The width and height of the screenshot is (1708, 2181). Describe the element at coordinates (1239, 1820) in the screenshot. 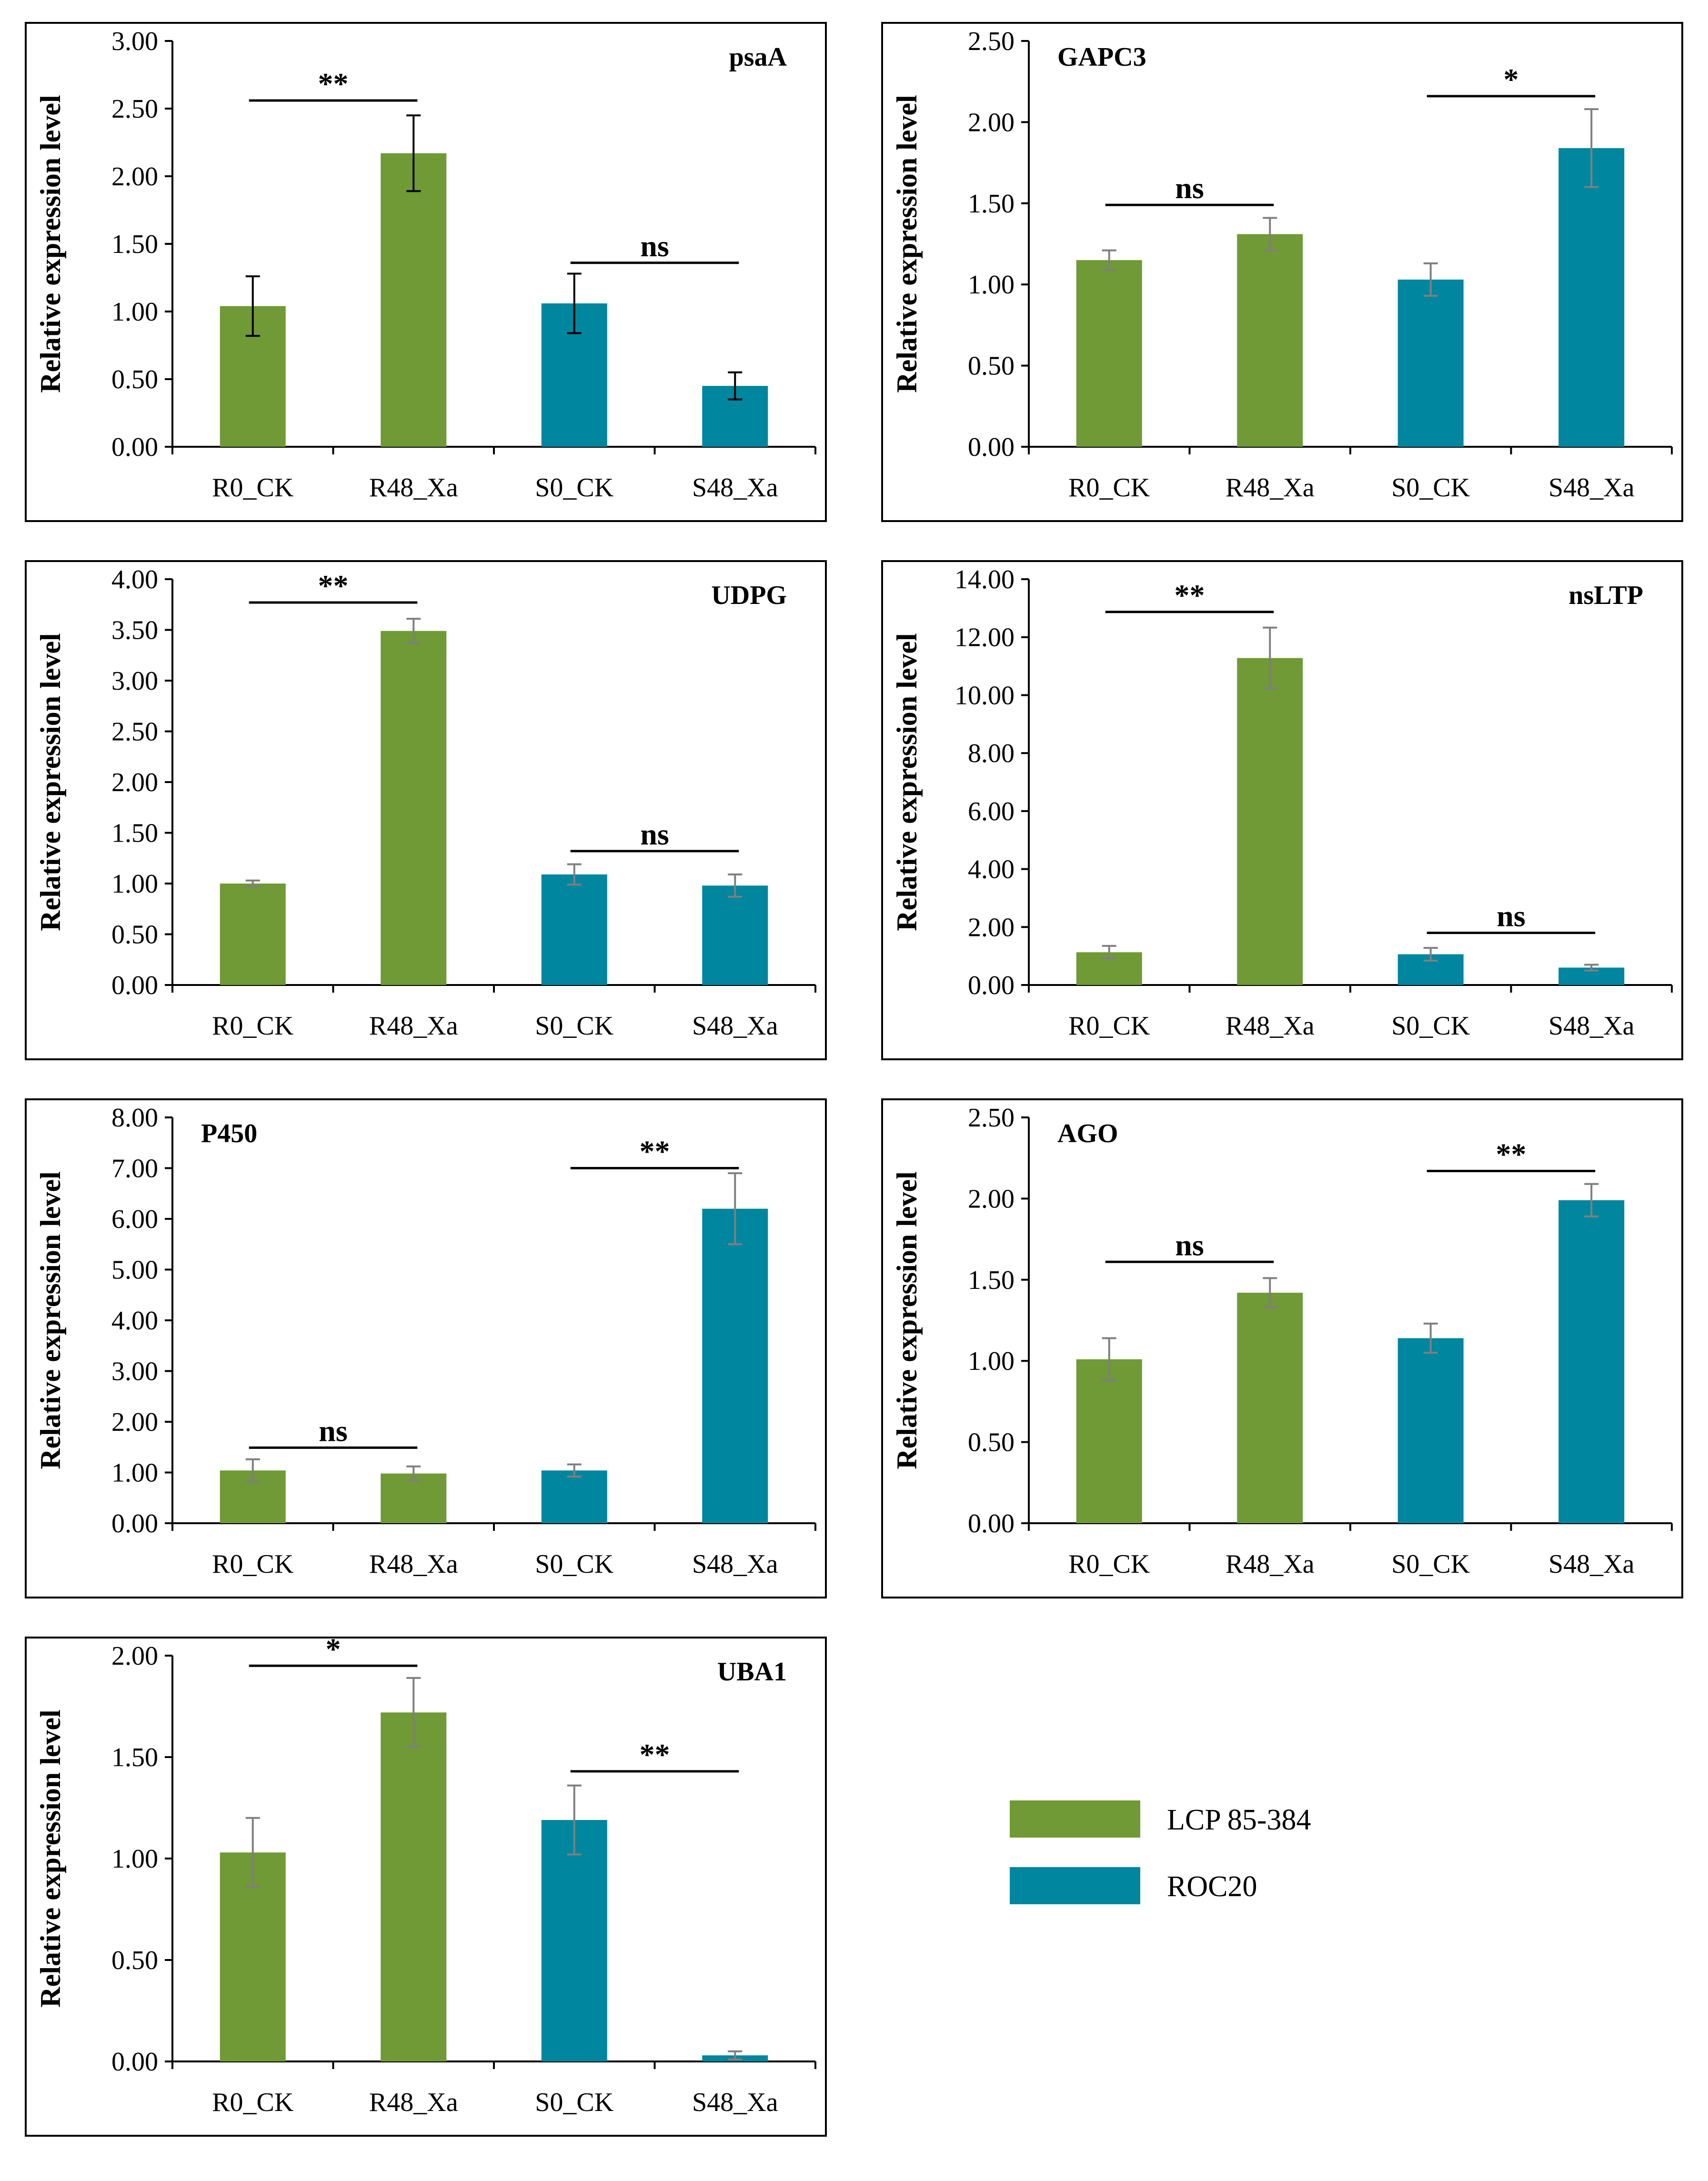

I see `legend-label: LCP 85-384` at that location.